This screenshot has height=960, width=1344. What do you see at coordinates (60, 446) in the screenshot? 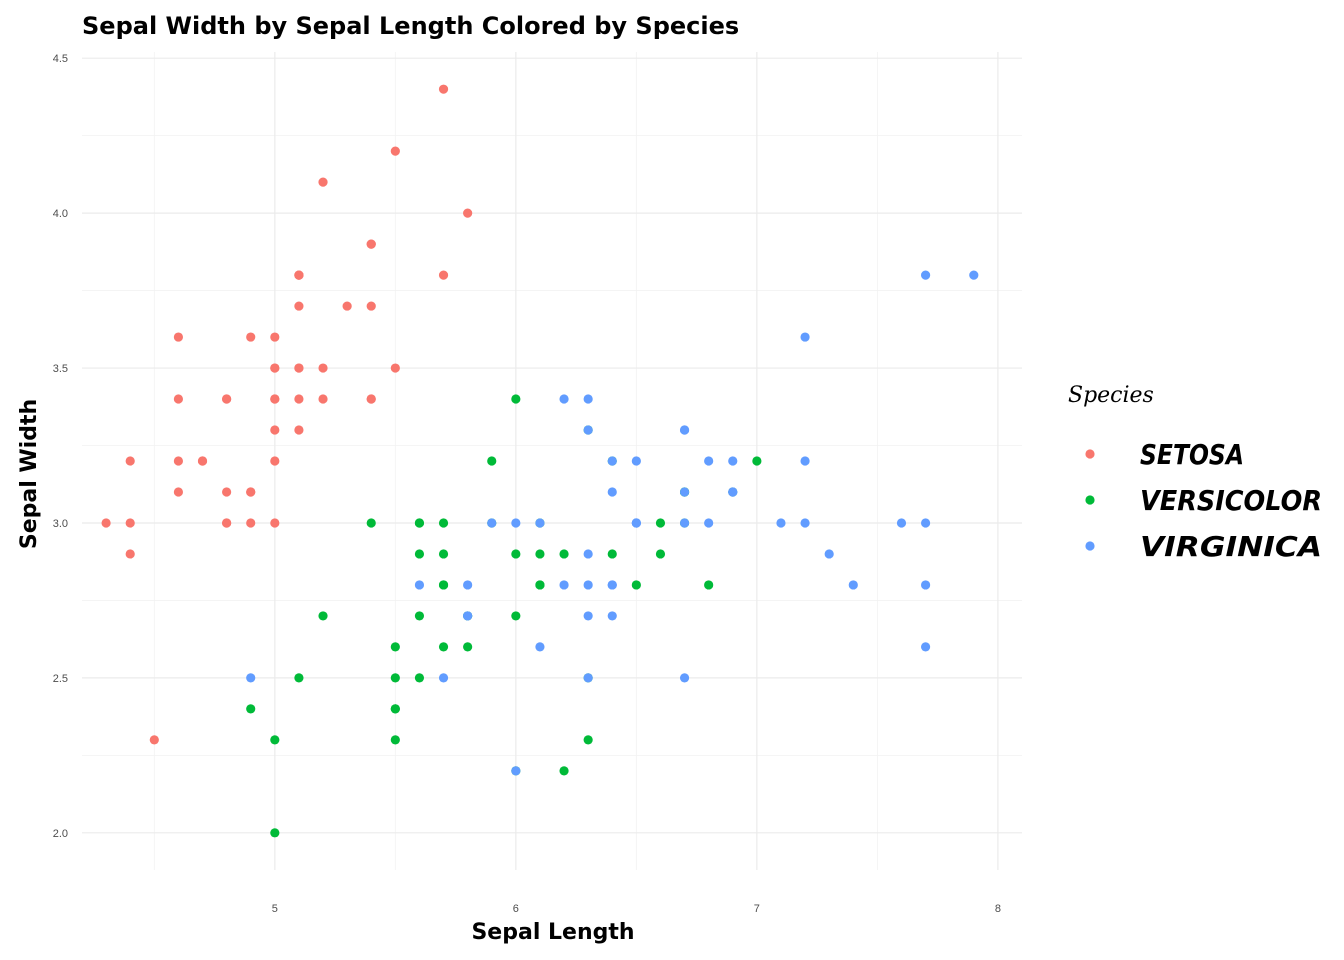
I see `y-axis-ticks: 2.0 2.5 3.0 3.5 4.0 4.5` at bounding box center [60, 446].